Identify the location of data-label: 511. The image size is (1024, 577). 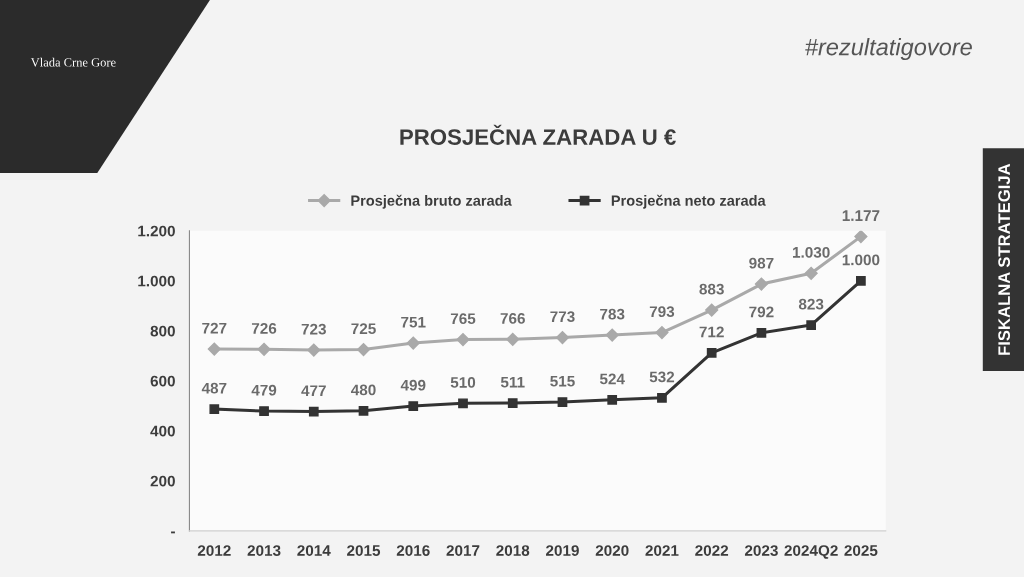
(512, 382).